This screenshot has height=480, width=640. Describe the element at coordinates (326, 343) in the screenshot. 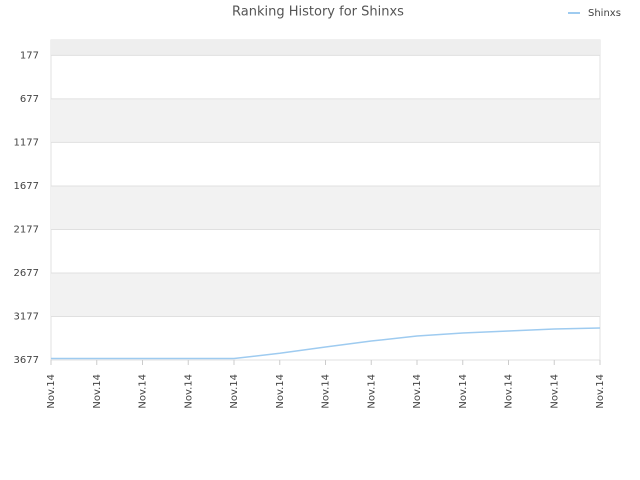

I see `line` at that location.